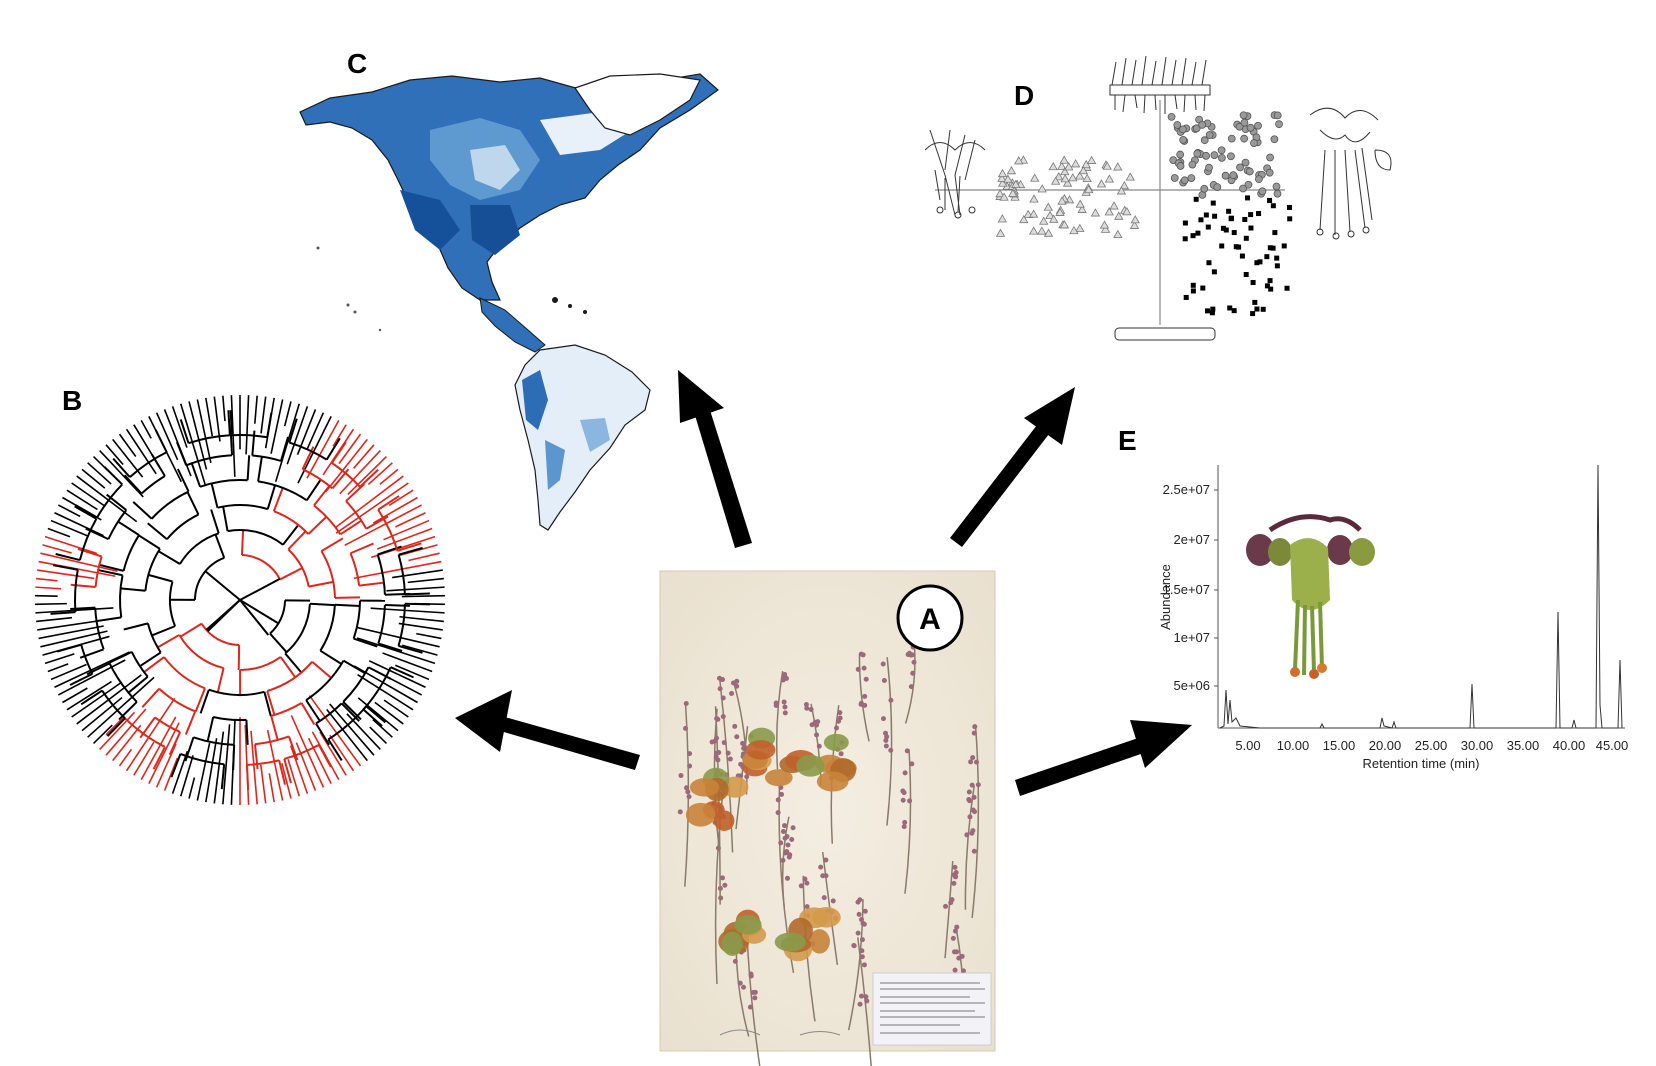  I want to click on ordination-plot, so click(1158, 198).